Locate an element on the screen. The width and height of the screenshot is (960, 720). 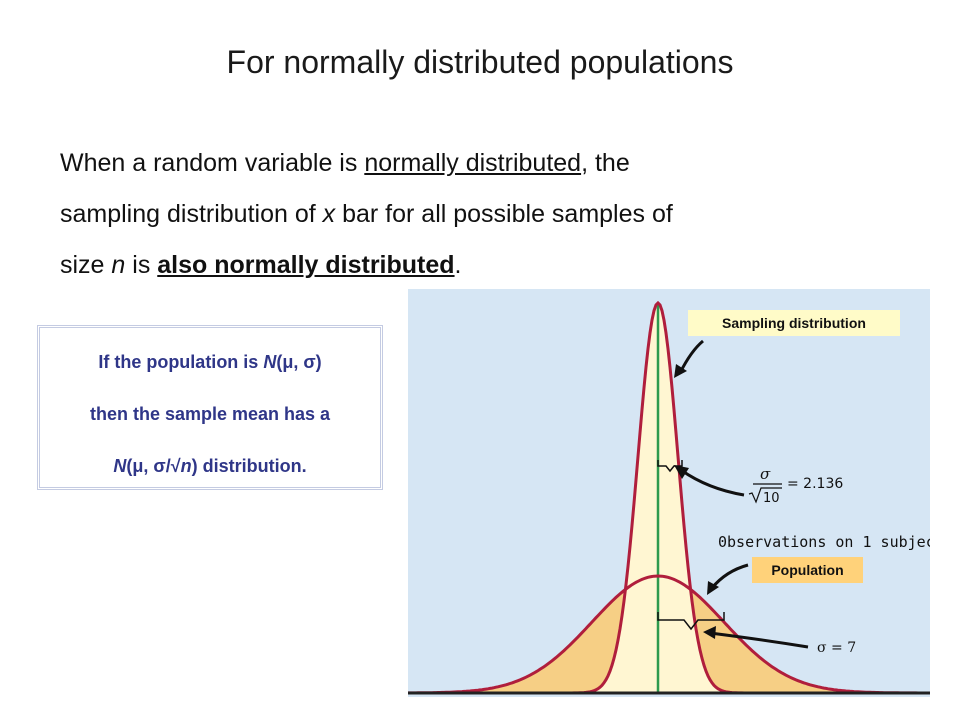
sqrt-sign is located at coordinates (765, 495).